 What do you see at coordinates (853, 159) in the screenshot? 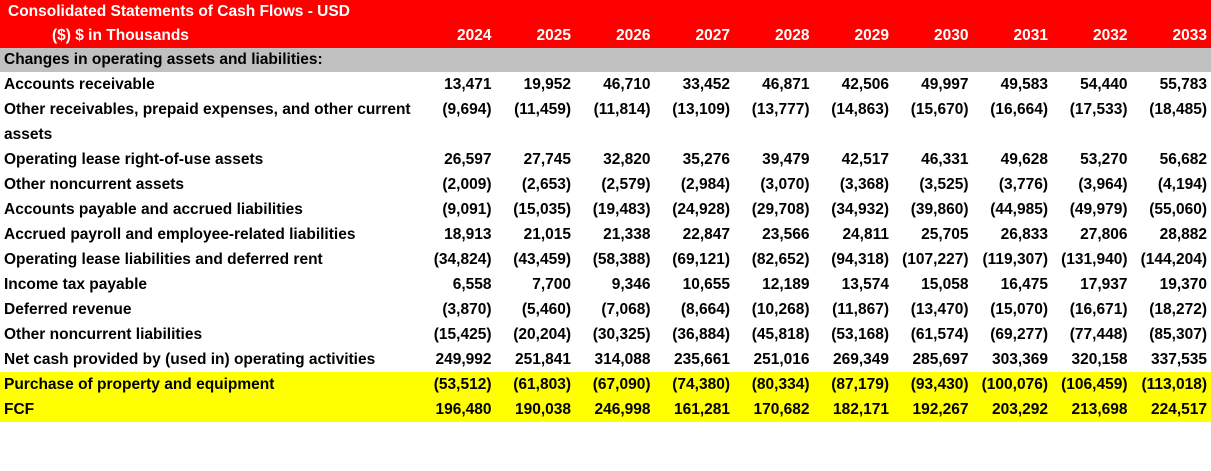
I see `row-value: 42,517` at bounding box center [853, 159].